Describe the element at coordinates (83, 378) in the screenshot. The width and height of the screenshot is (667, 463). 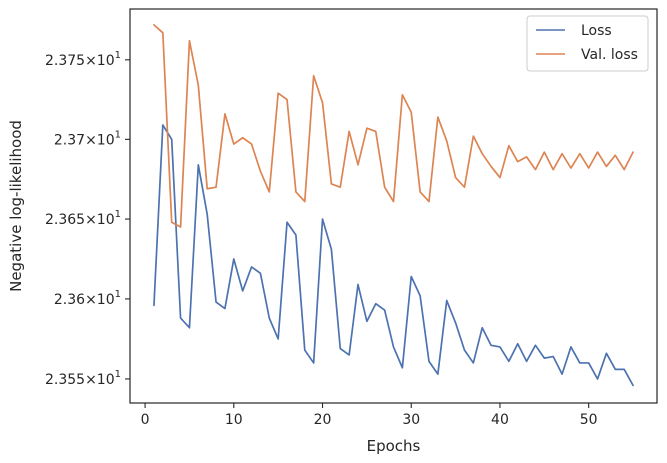
I see `y-tick-label: 2.355×10¹` at that location.